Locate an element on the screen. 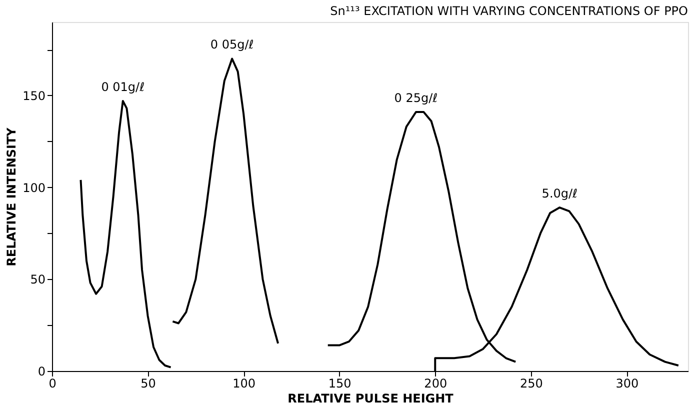 This screenshot has height=409, width=693. y-tick-label: 50 is located at coordinates (38, 279).